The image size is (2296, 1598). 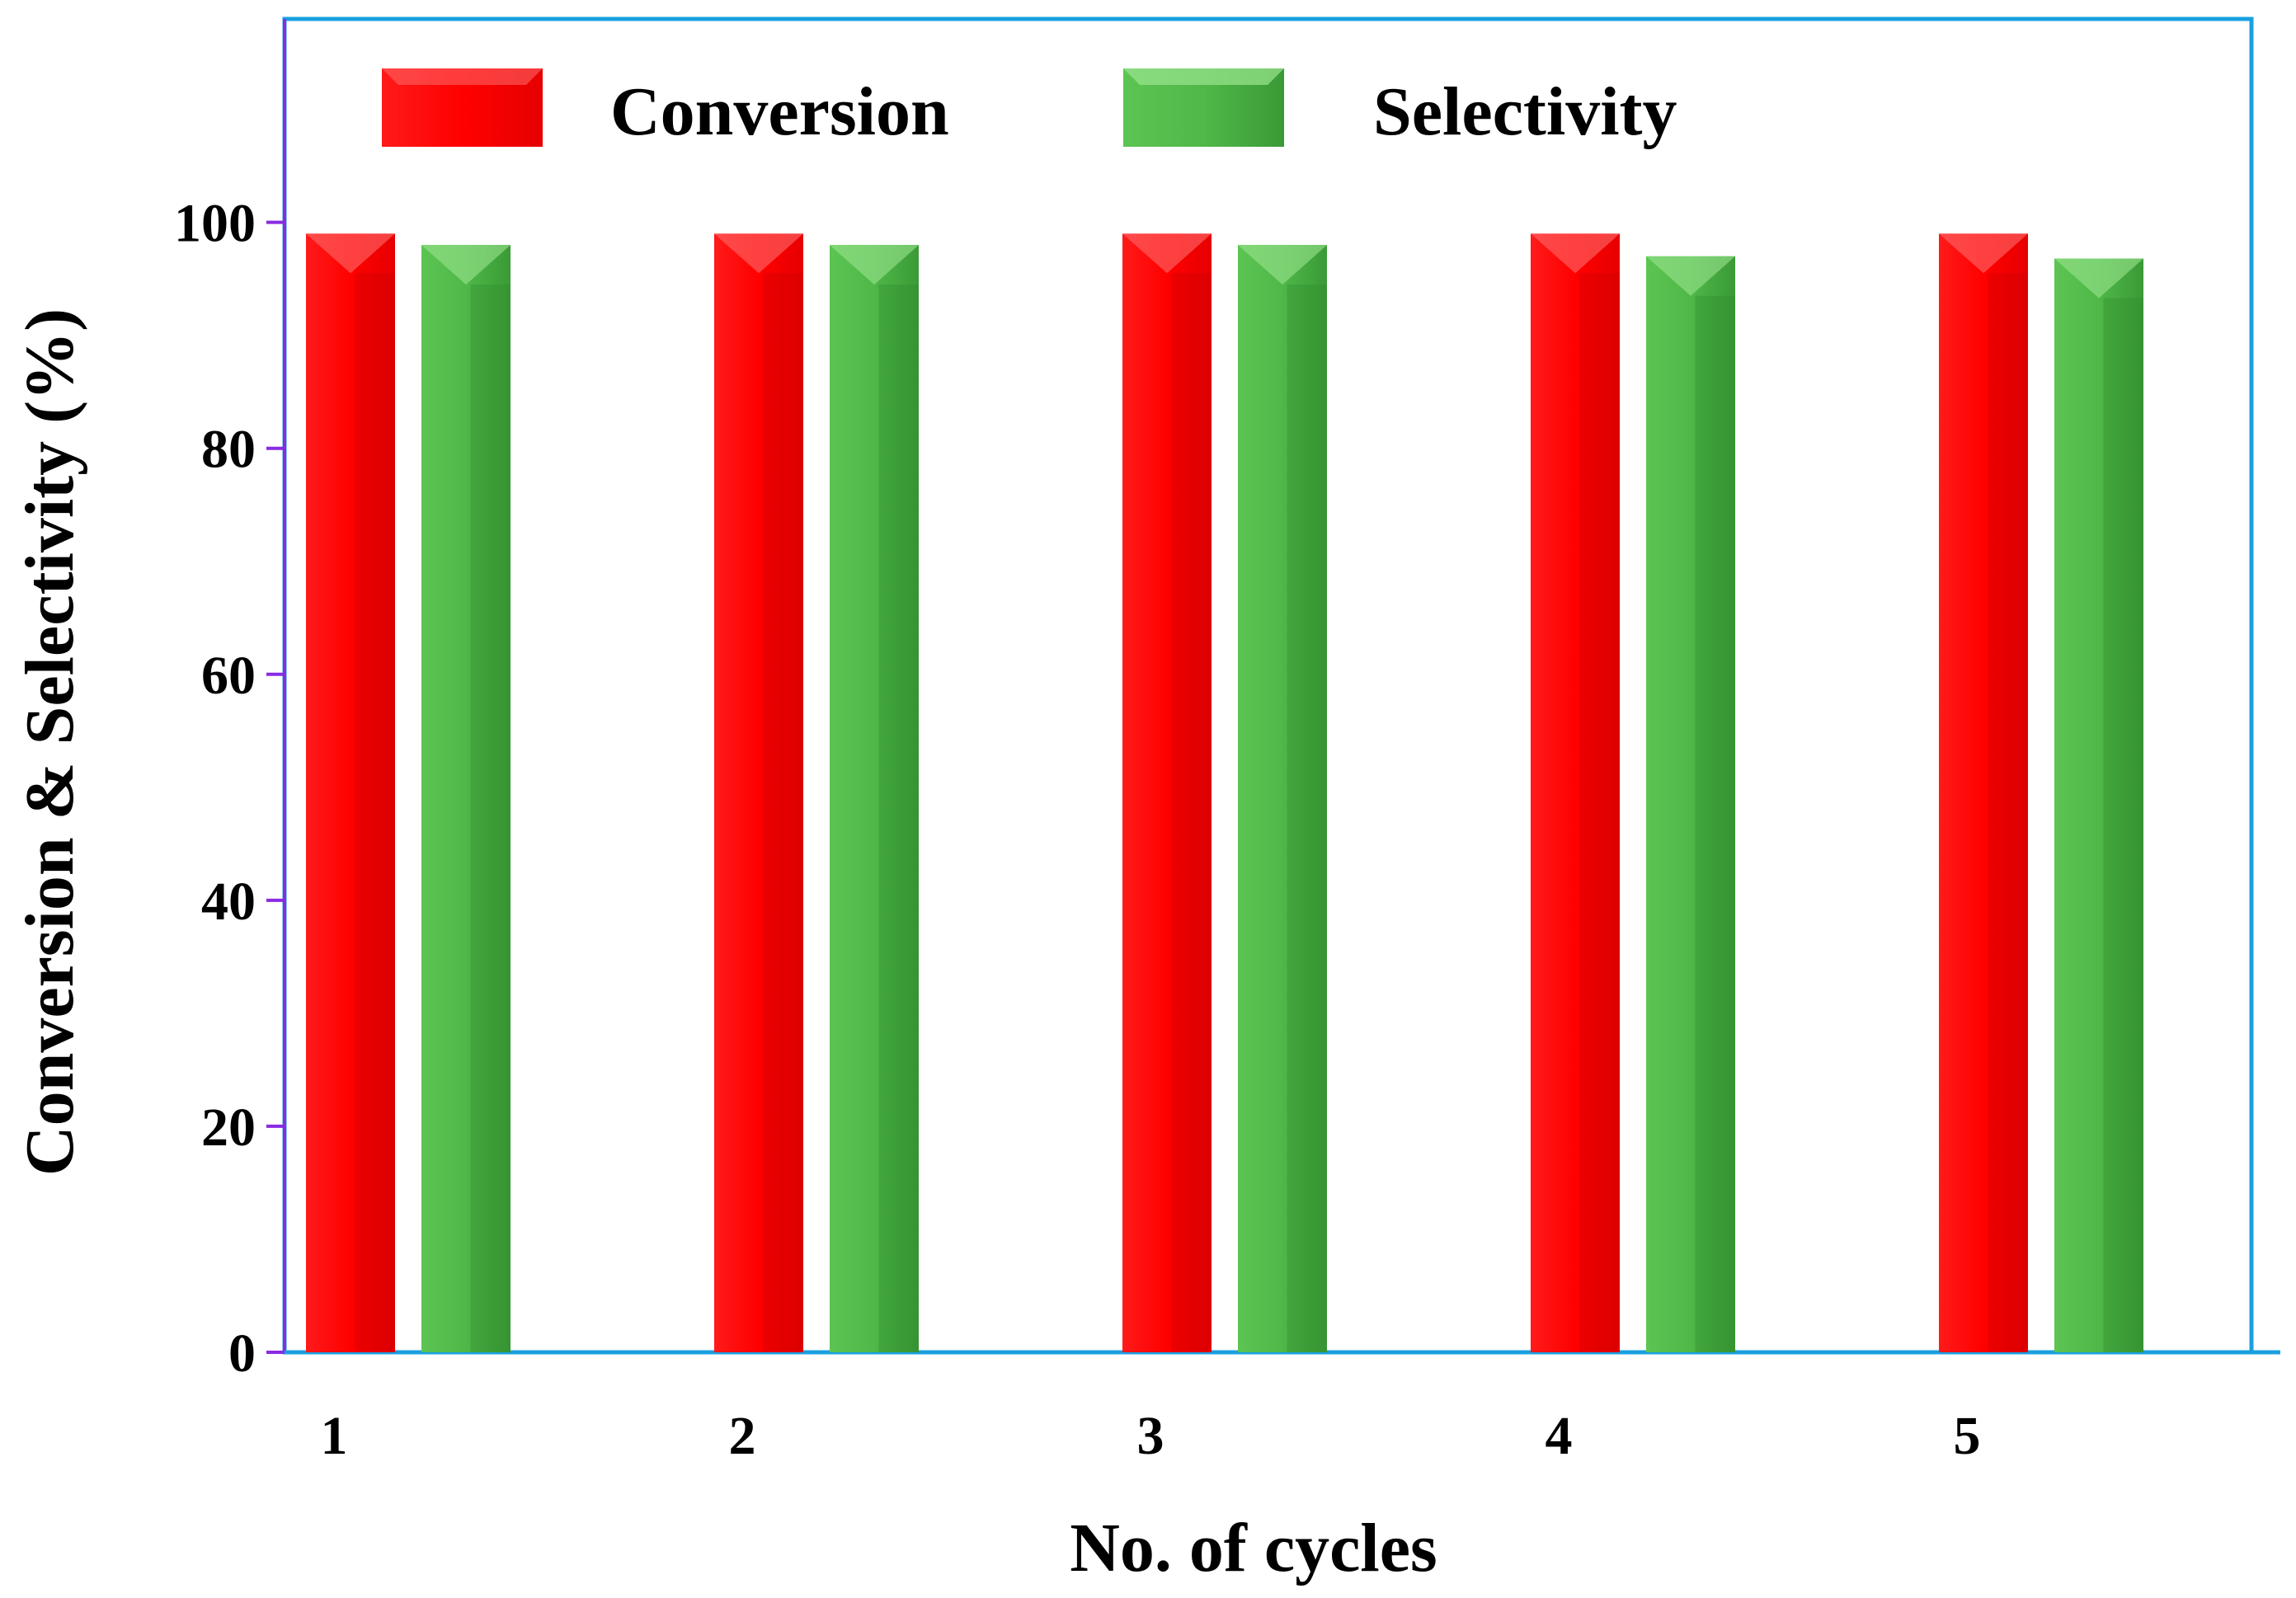 What do you see at coordinates (228, 676) in the screenshot?
I see `y-tick-label: 60` at bounding box center [228, 676].